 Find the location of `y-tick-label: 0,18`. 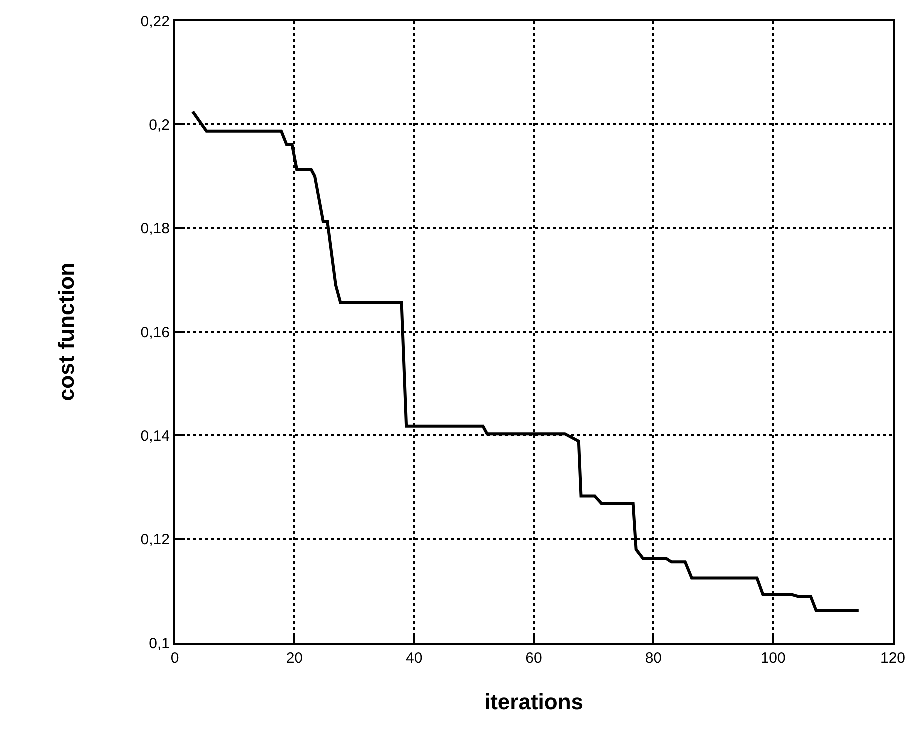

y-tick-label: 0,18 is located at coordinates (155, 229).